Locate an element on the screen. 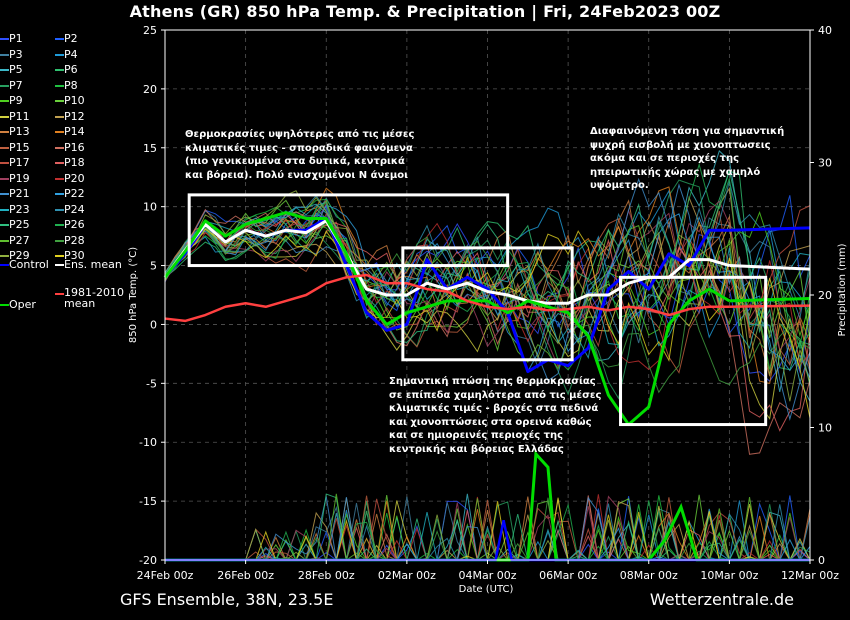 Image resolution: width=850 pixels, height=620 pixels. legend-label: P3 is located at coordinates (16, 54).